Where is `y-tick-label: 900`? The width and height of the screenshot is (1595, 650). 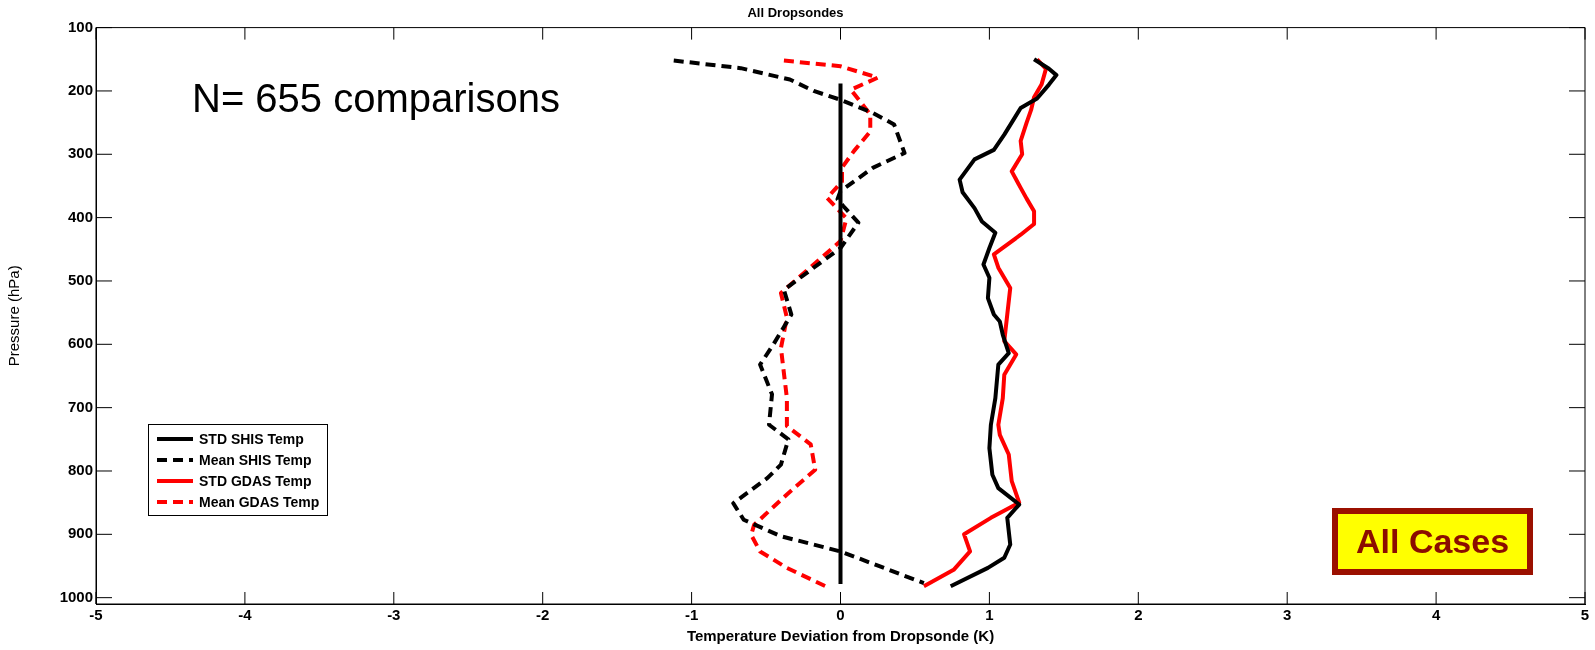
y-tick-label: 900 is located at coordinates (80, 533).